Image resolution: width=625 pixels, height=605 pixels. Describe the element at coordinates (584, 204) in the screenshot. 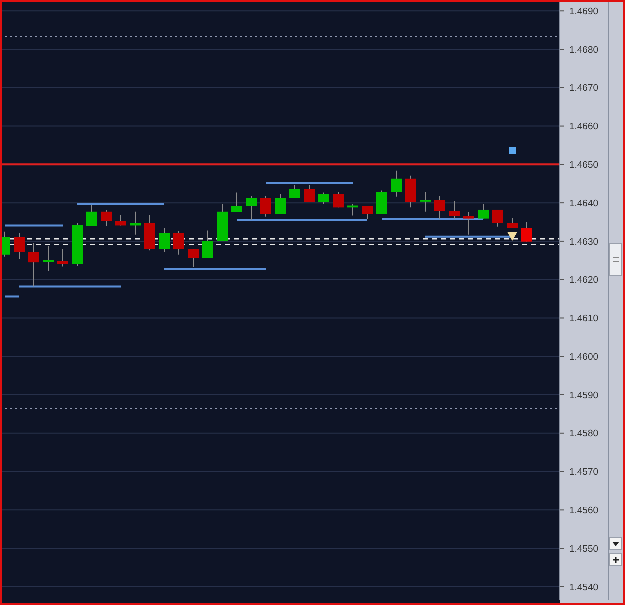

I see `y-tick-label: 1.4640` at that location.